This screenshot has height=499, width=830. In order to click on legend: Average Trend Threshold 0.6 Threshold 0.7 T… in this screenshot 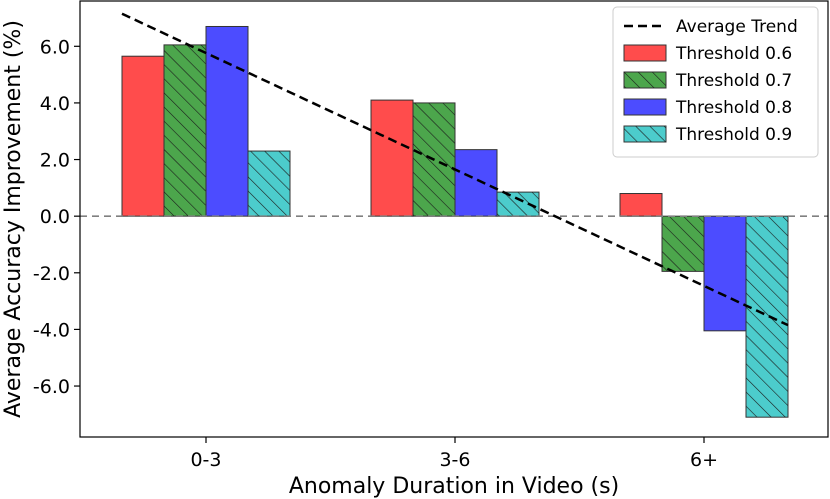, I will do `click(715, 82)`.